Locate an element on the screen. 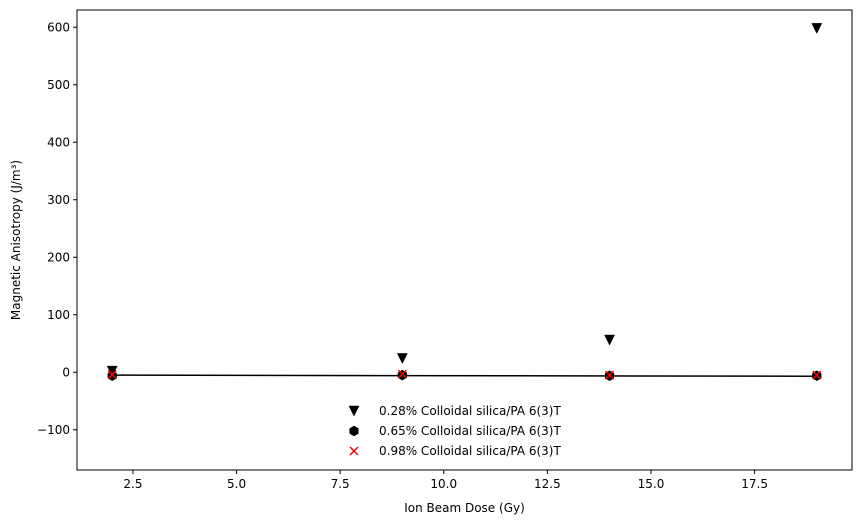  x-tick-label: 15.0 is located at coordinates (651, 484).